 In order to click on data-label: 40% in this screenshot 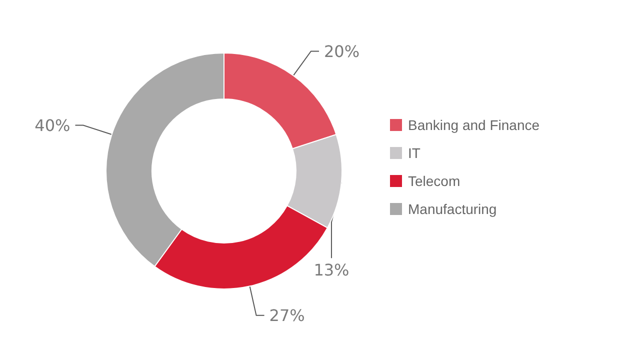, I will do `click(52, 125)`.